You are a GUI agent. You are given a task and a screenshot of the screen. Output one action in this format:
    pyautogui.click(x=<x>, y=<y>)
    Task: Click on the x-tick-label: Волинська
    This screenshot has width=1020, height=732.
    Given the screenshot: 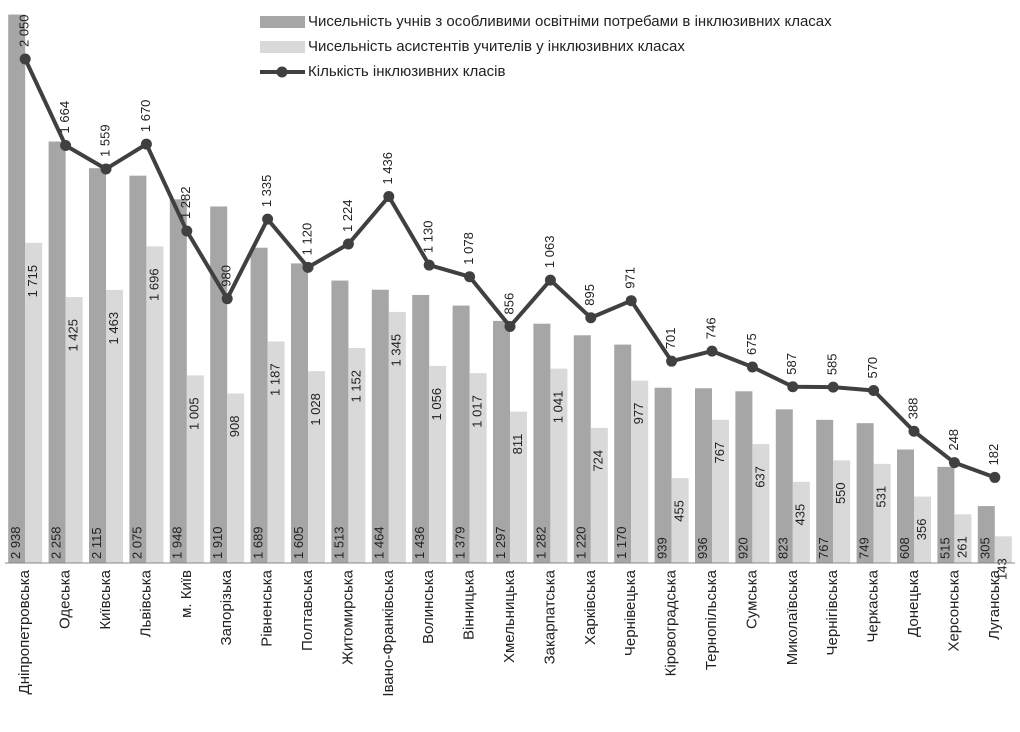 What is the action you would take?
    pyautogui.click(x=428, y=606)
    